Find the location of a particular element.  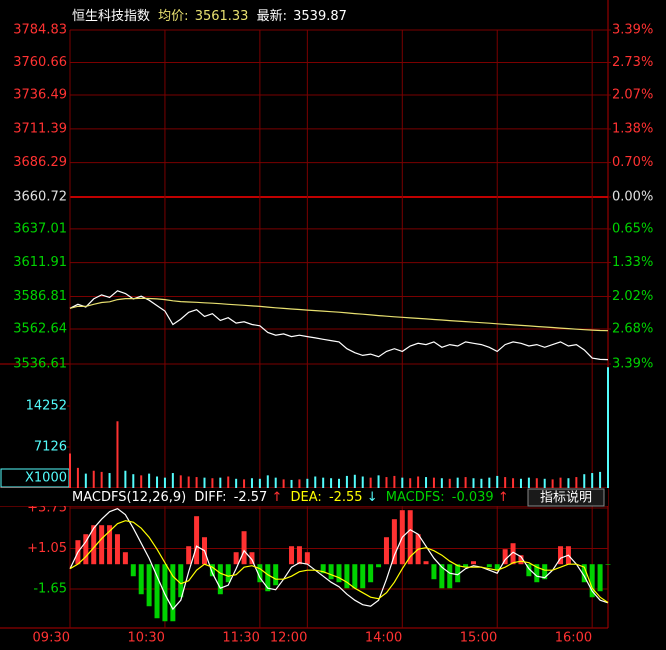

diff-arrow: ↑ is located at coordinates (276, 497).